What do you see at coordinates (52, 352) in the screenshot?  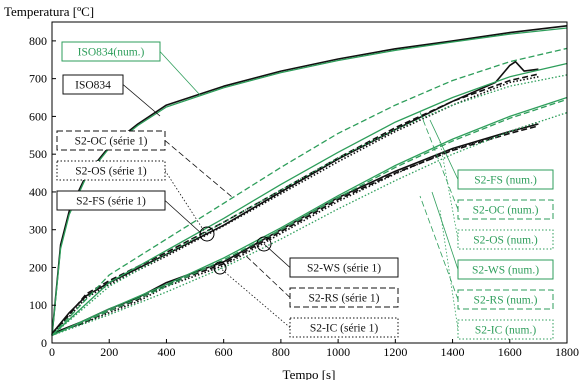 I see `x-tick-label: 0` at bounding box center [52, 352].